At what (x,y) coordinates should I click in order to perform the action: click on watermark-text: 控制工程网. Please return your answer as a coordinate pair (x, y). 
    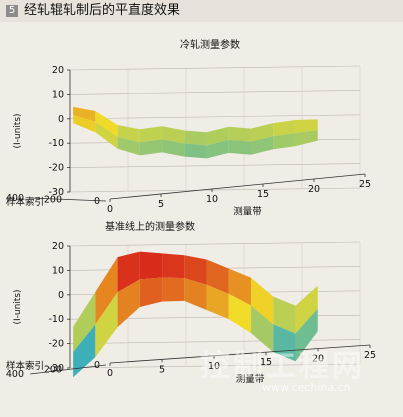
    Looking at the image, I should click on (282, 366).